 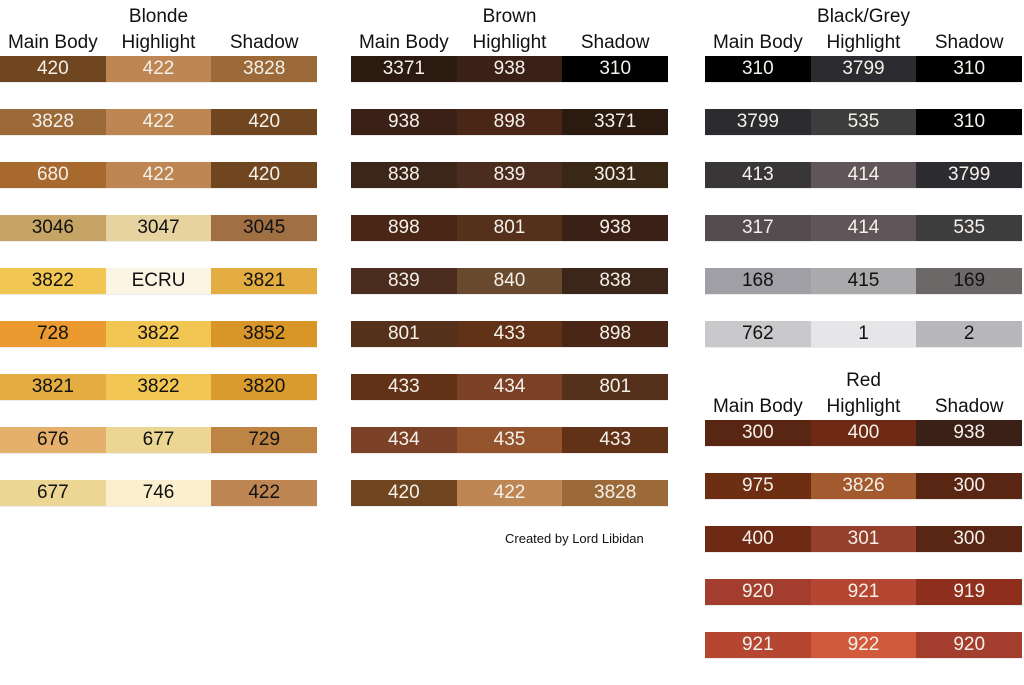 I want to click on swatch-main-body: 3828, so click(x=53, y=122).